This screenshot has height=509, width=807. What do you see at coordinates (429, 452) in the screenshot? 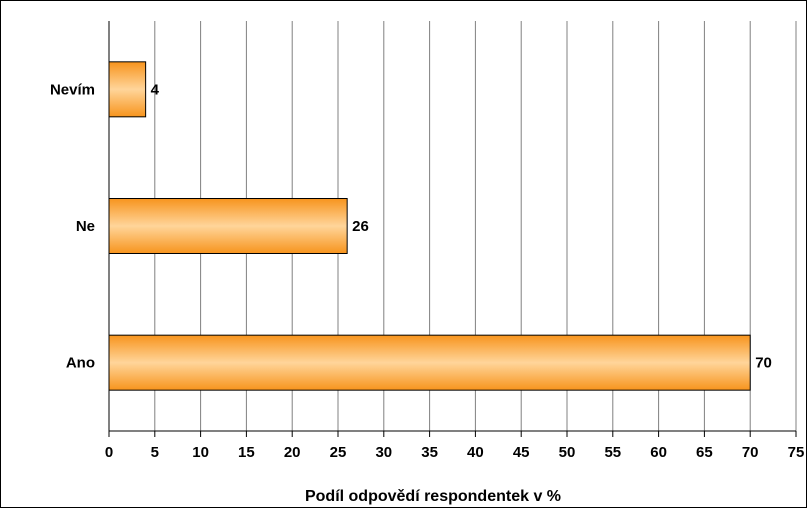
I see `x-tick-label: 35` at bounding box center [429, 452].